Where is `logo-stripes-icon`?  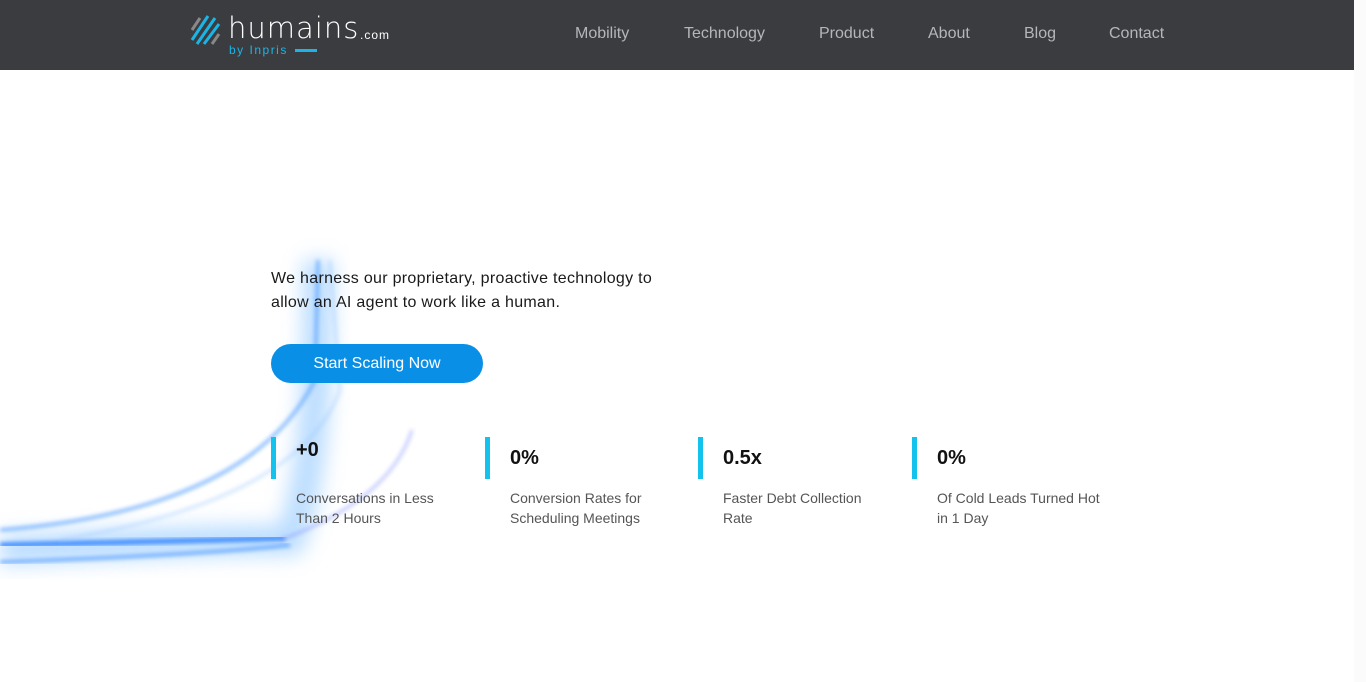 logo-stripes-icon is located at coordinates (205, 30).